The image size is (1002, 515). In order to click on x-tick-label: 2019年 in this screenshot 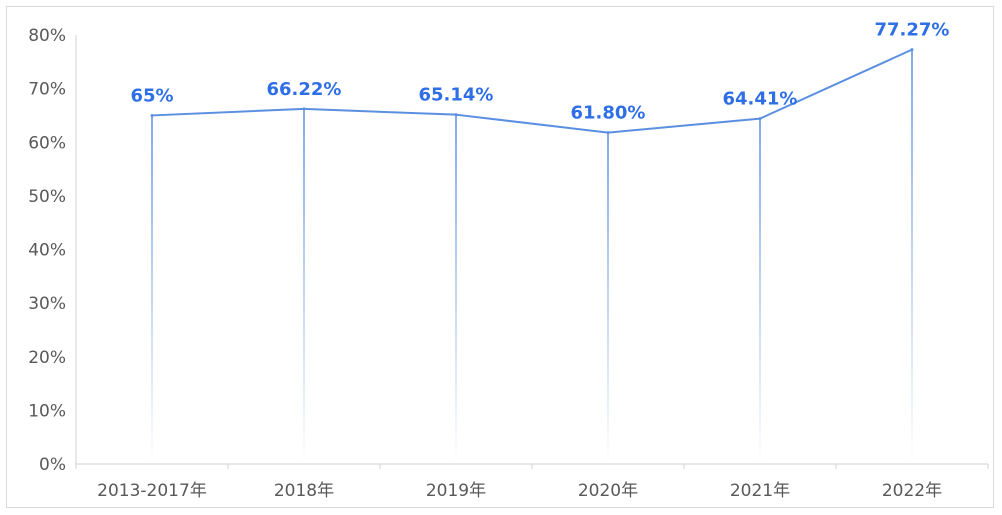, I will do `click(456, 491)`.